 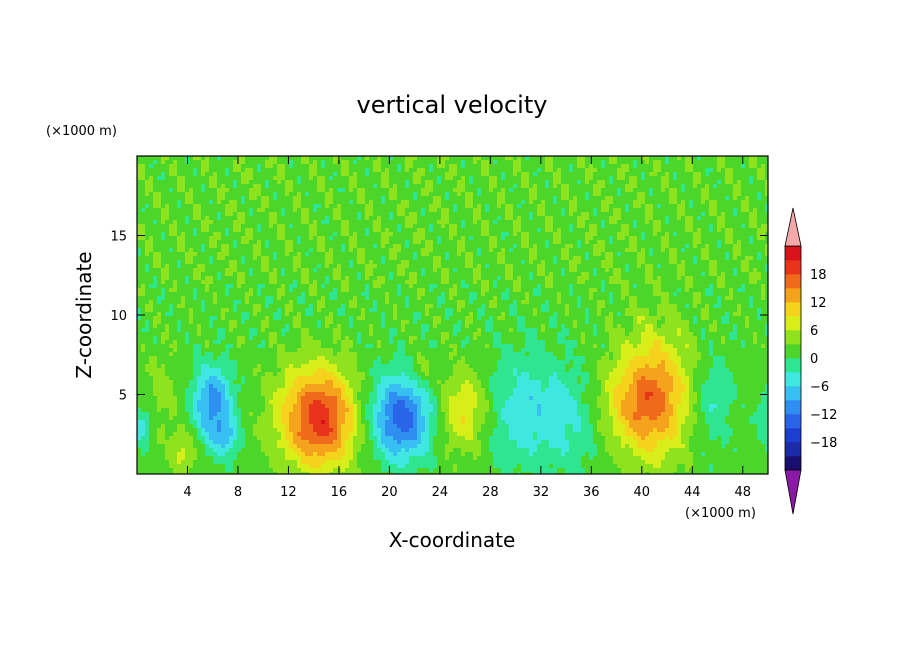 I want to click on colorbar-tick-label: −6, so click(x=819, y=387).